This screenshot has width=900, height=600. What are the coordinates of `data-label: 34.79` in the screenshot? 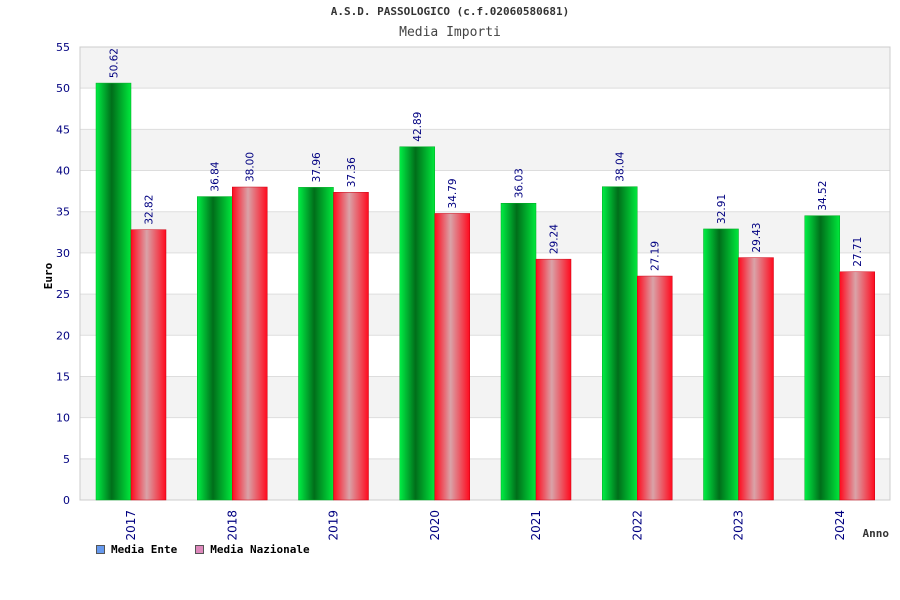 It's located at (453, 193).